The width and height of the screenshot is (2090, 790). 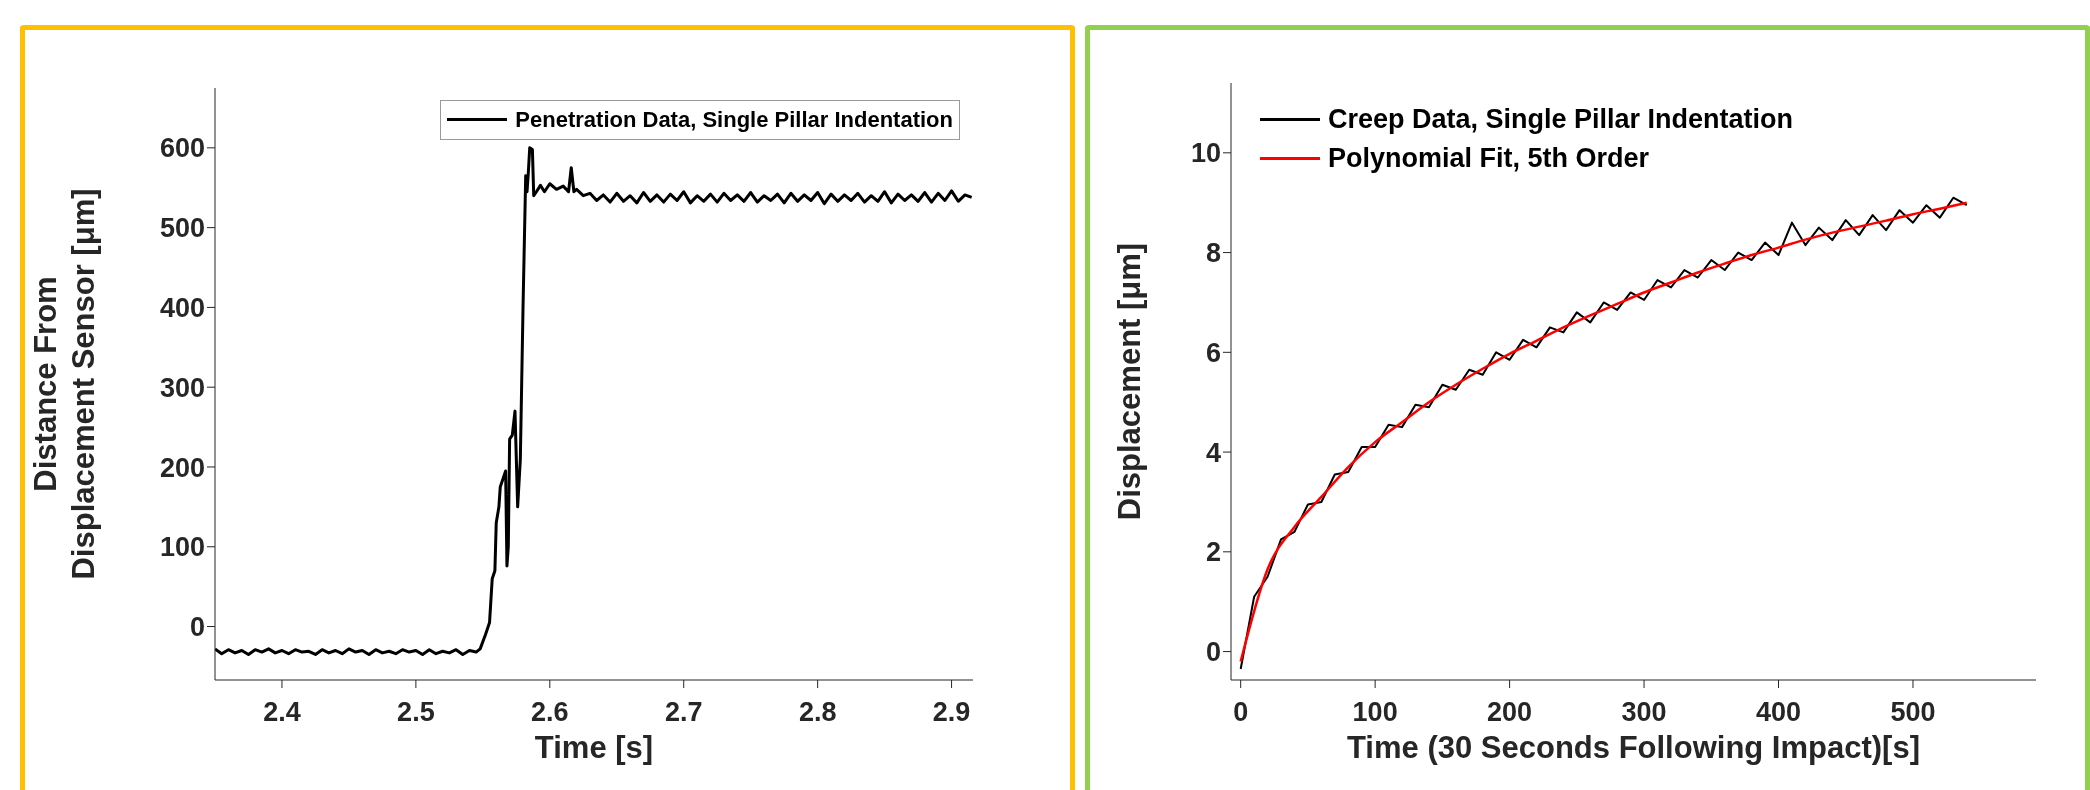 I want to click on x-tick-label: 200, so click(x=1510, y=712).